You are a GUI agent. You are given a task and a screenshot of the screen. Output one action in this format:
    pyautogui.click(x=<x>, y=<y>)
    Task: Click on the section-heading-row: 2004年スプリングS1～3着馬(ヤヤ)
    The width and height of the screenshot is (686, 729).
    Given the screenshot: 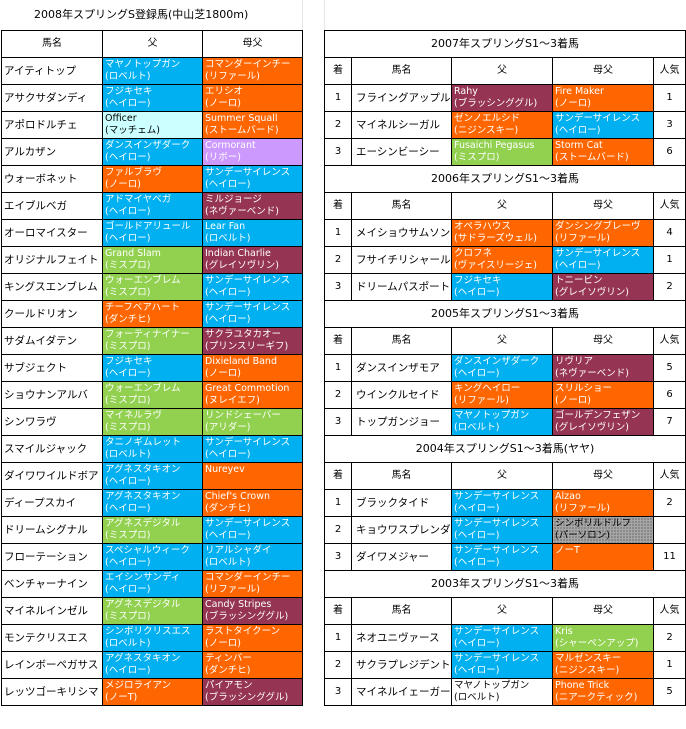 What is the action you would take?
    pyautogui.click(x=505, y=449)
    